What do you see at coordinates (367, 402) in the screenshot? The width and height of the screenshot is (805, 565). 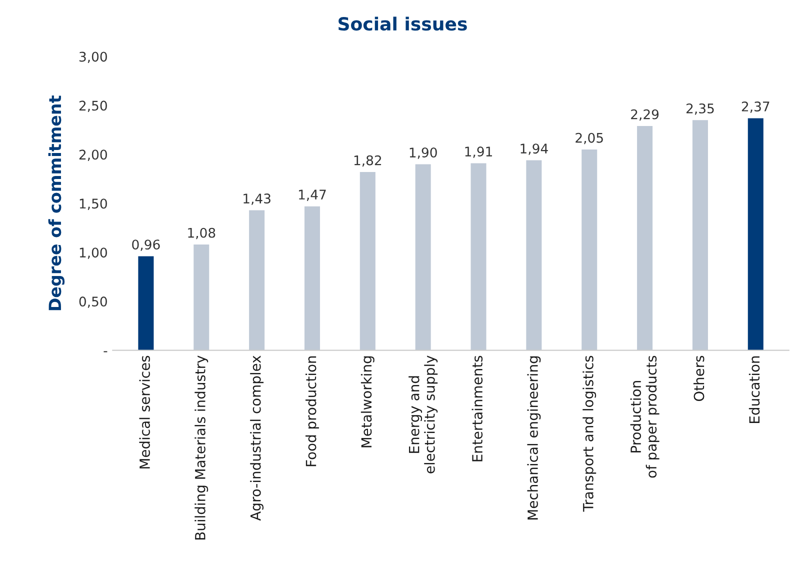 I see `x-tick-label: Metalworking` at bounding box center [367, 402].